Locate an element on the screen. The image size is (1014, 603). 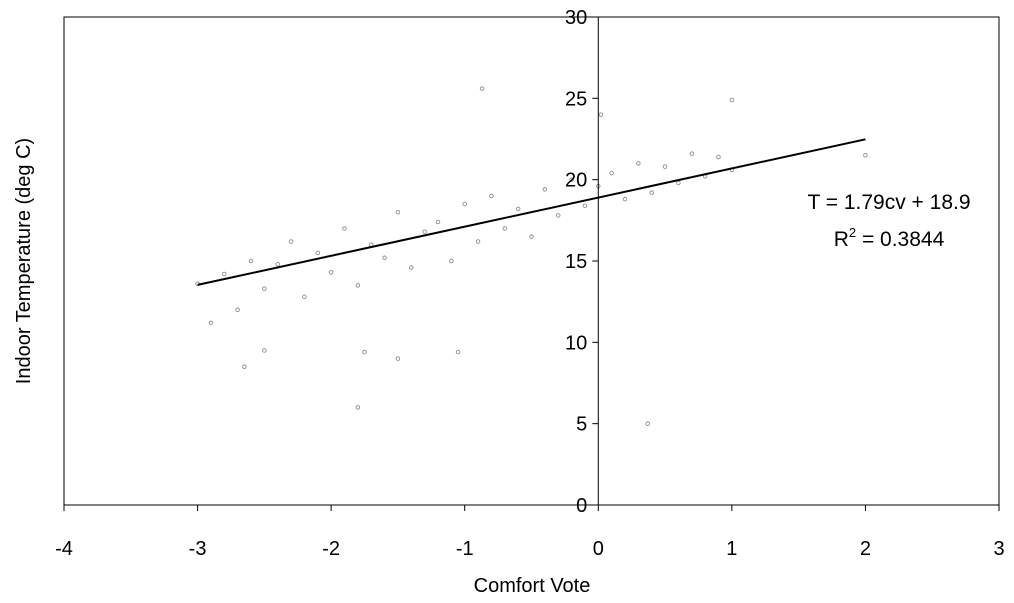
x-axis-title: Comfort Vote is located at coordinates (532, 586).